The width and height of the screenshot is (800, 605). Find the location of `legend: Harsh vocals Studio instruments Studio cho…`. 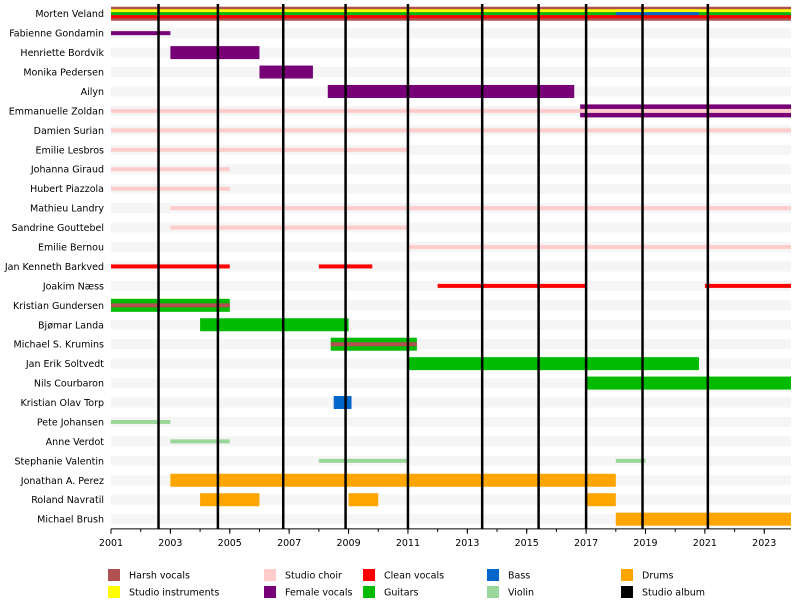

legend: Harsh vocals Studio instruments Studio cho… is located at coordinates (406, 584).